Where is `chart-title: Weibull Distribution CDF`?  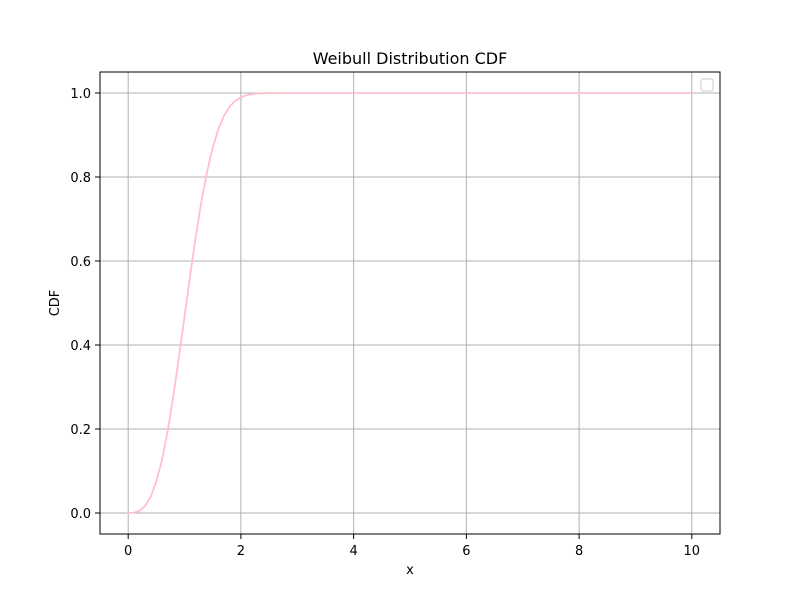
chart-title: Weibull Distribution CDF is located at coordinates (410, 58).